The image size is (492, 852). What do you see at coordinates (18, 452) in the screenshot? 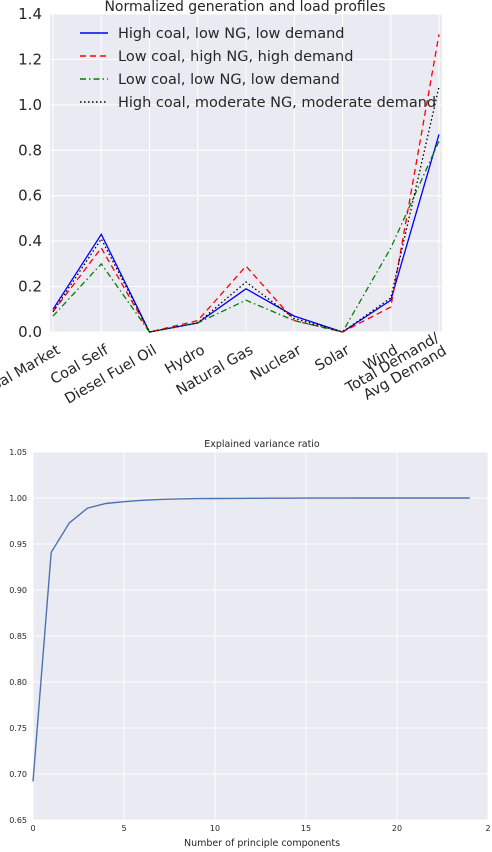
I see `chart2-y-tick: 1.05` at bounding box center [18, 452].